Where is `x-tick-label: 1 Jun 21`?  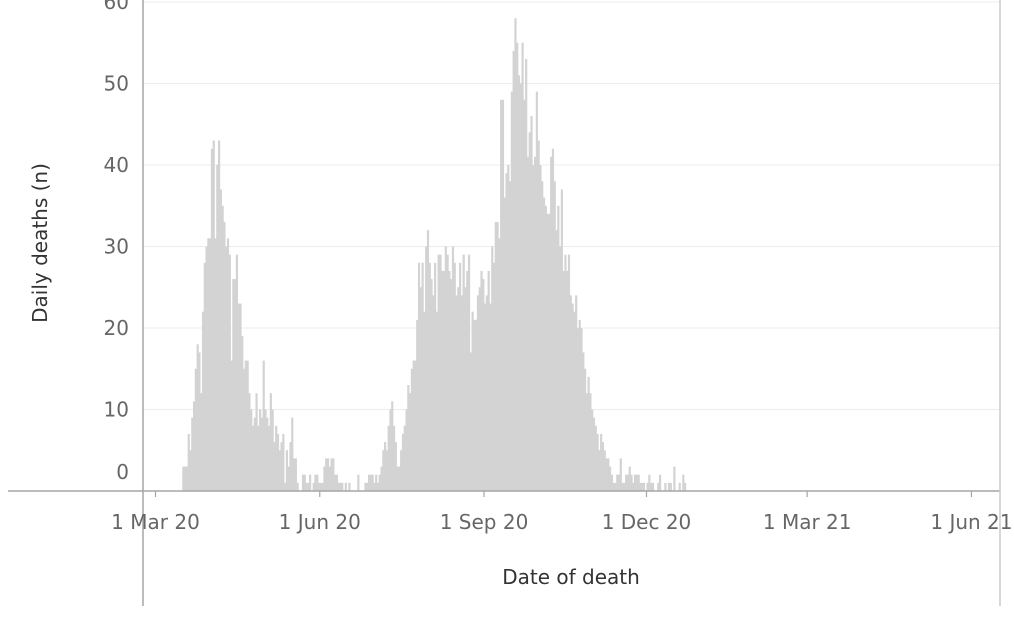
x-tick-label: 1 Jun 21 is located at coordinates (971, 522).